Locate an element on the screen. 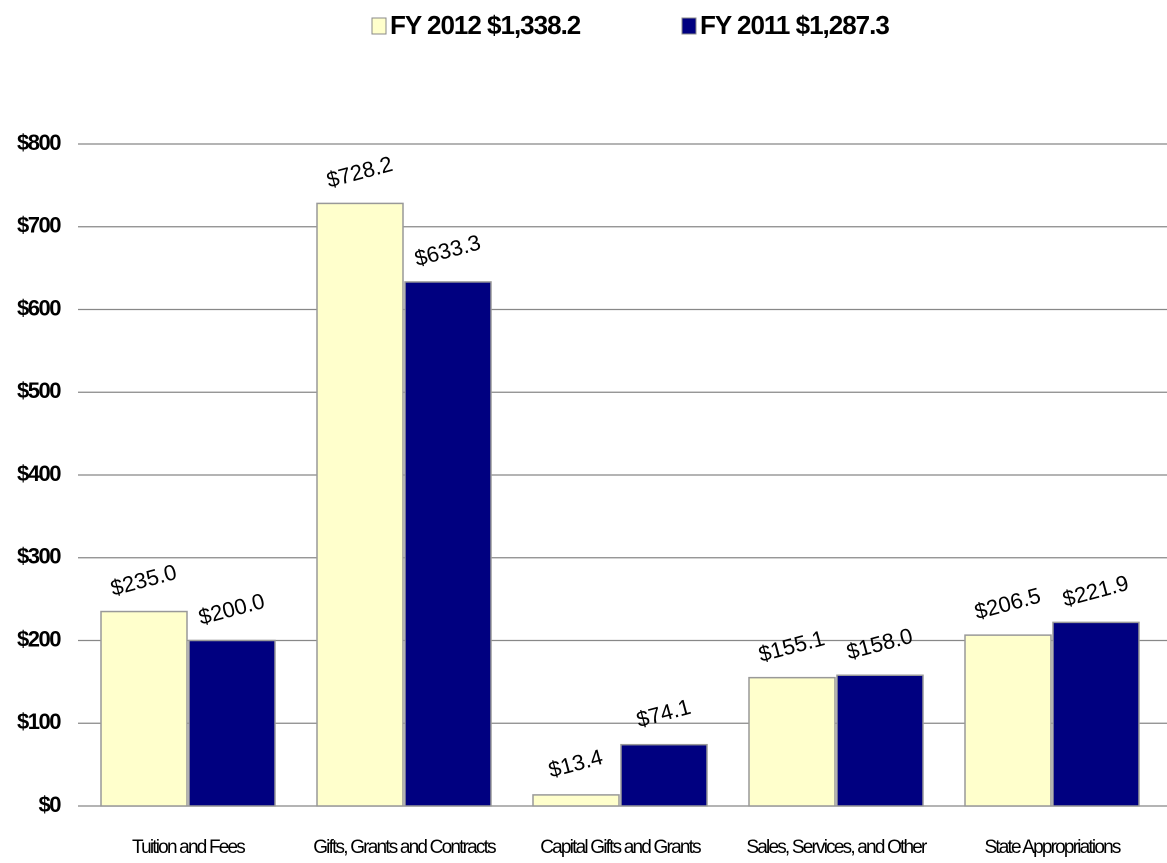  value-label: $633.3 is located at coordinates (447, 251).